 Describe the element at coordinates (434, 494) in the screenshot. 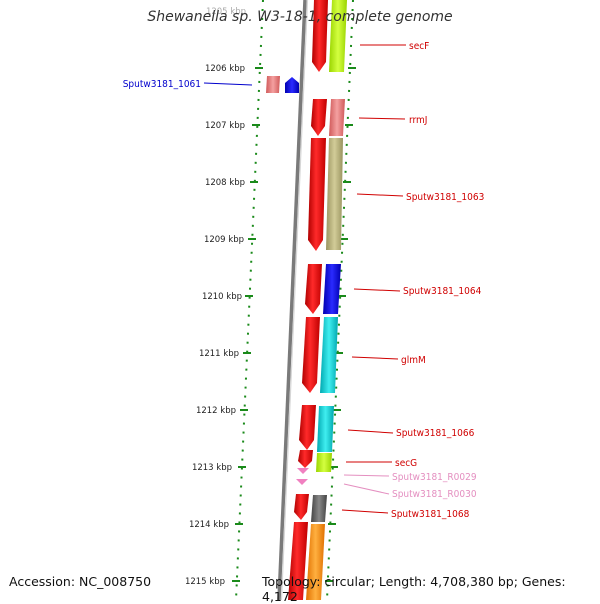

I see `gene-label-sputw3181-r0030: Sputw3181_R0030` at that location.